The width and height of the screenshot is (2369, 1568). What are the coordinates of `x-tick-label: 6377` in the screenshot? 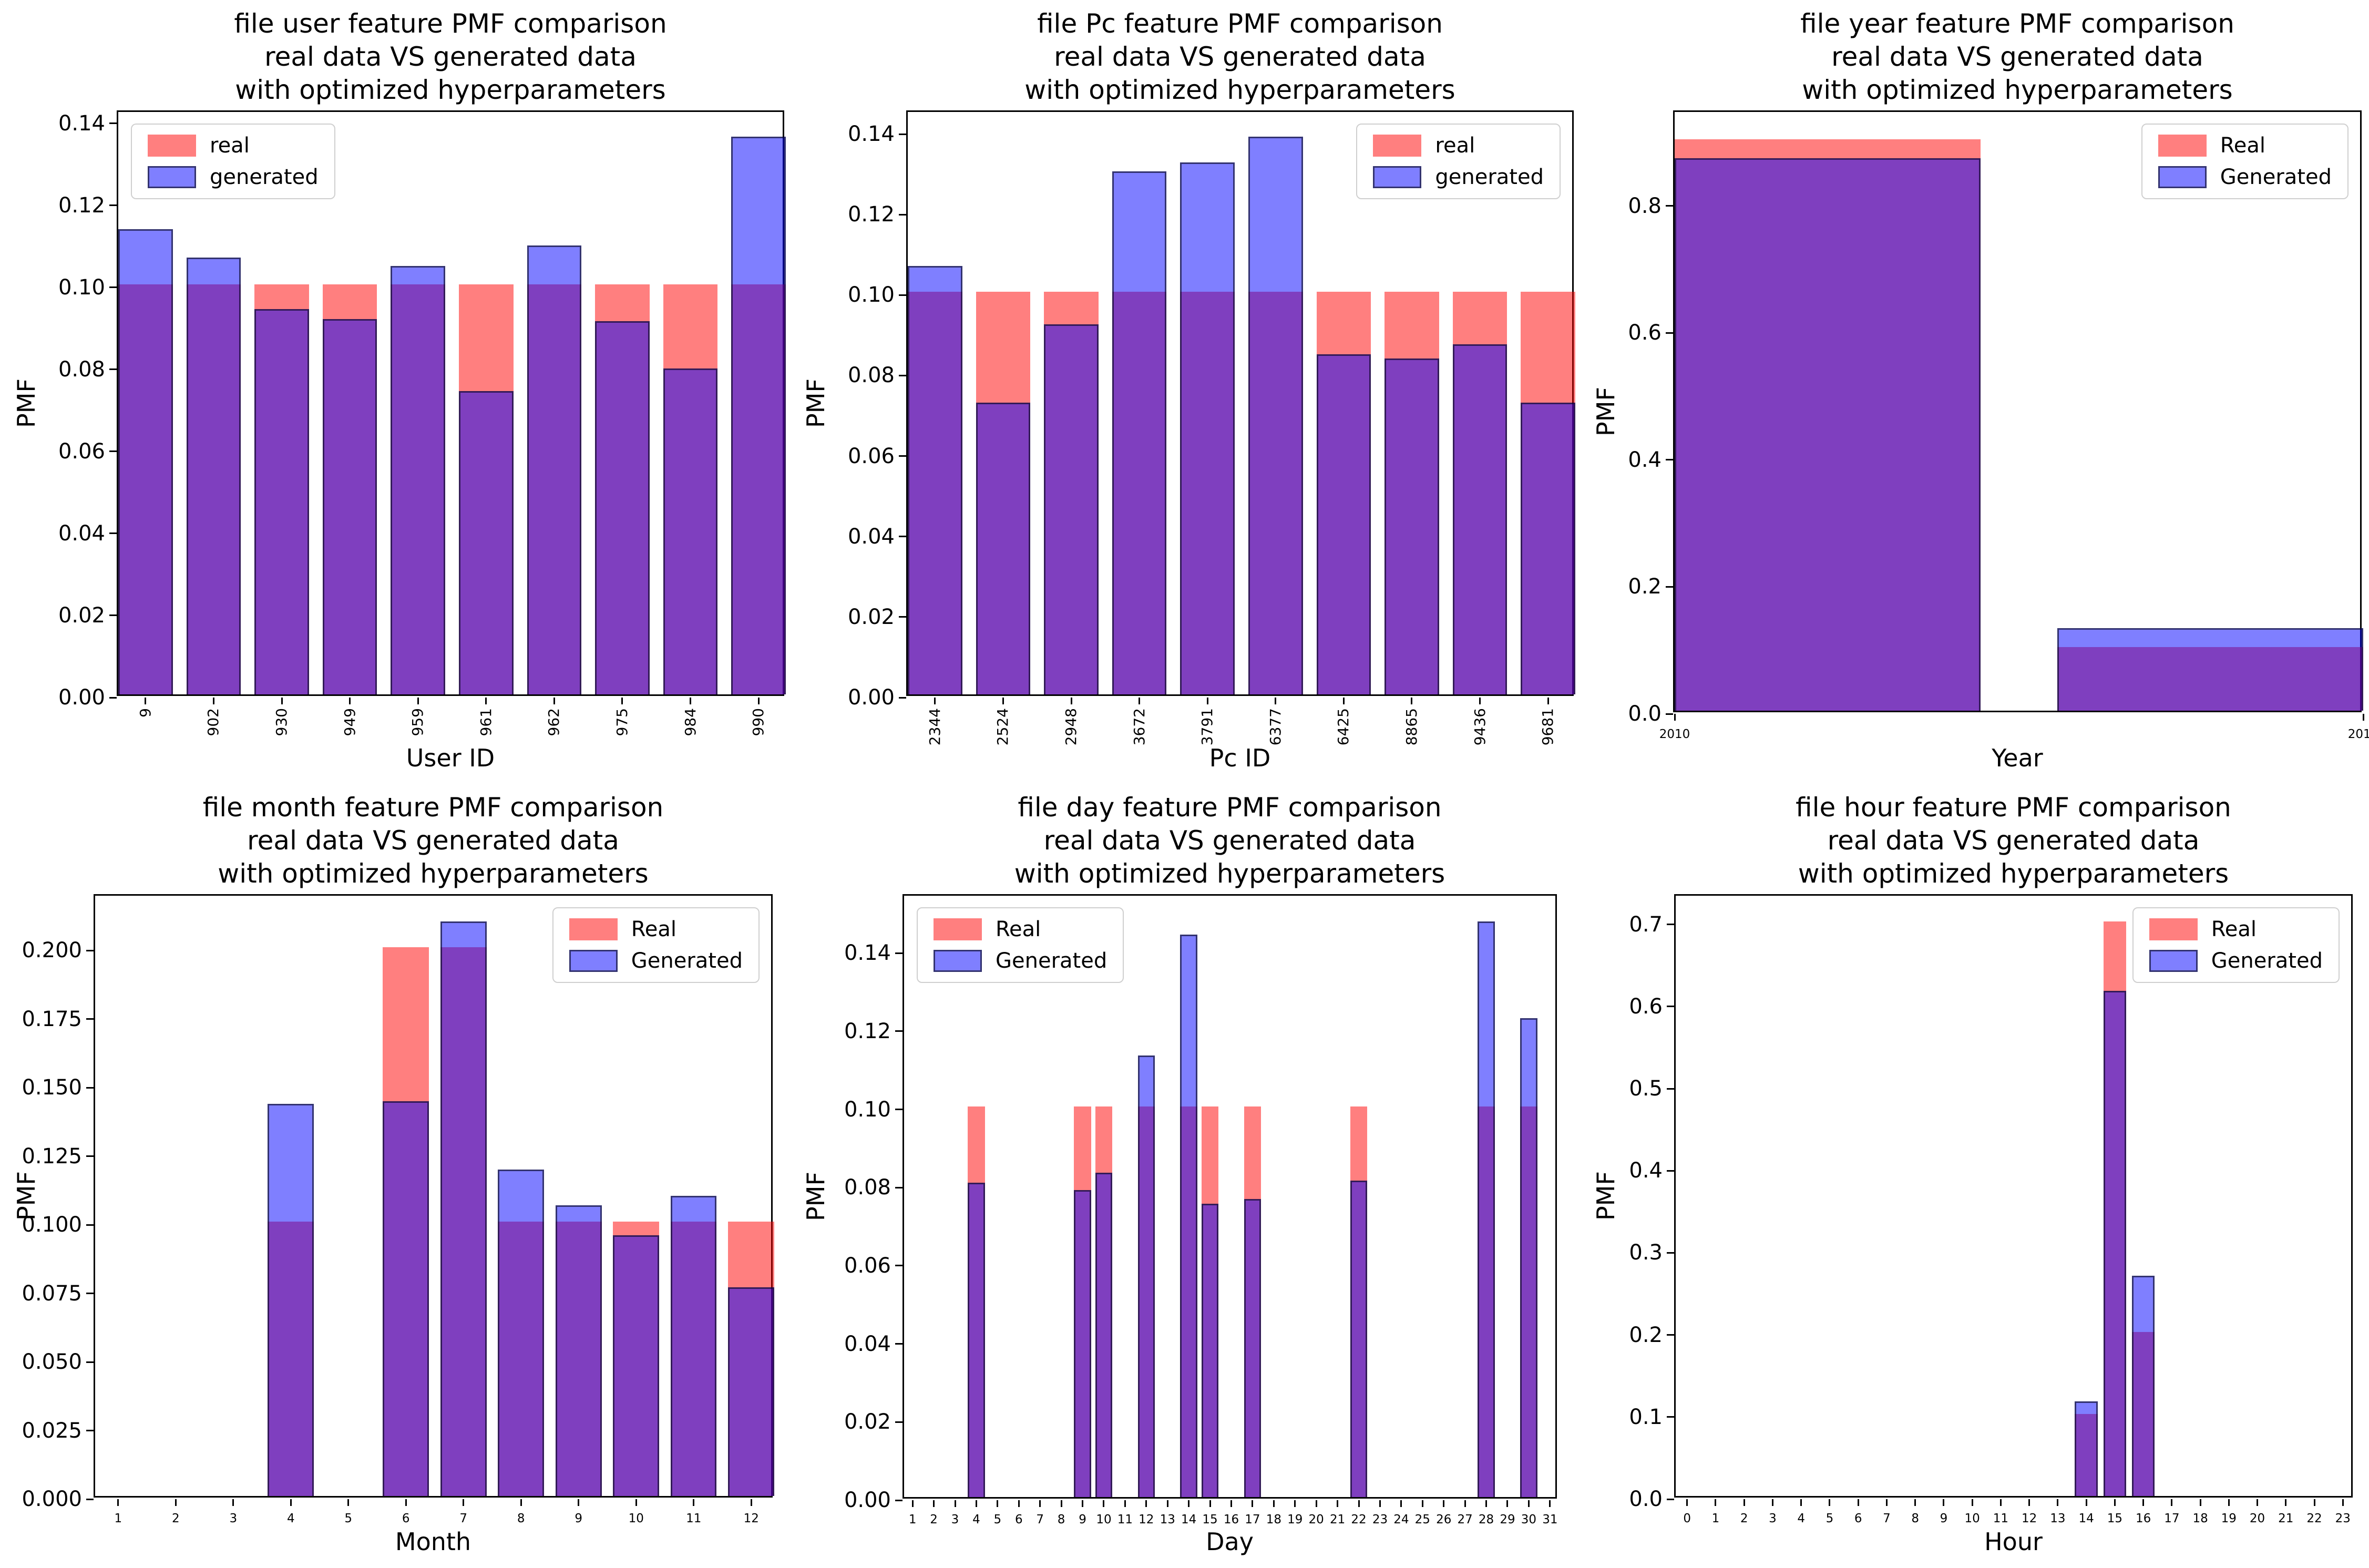 It's located at (1275, 727).